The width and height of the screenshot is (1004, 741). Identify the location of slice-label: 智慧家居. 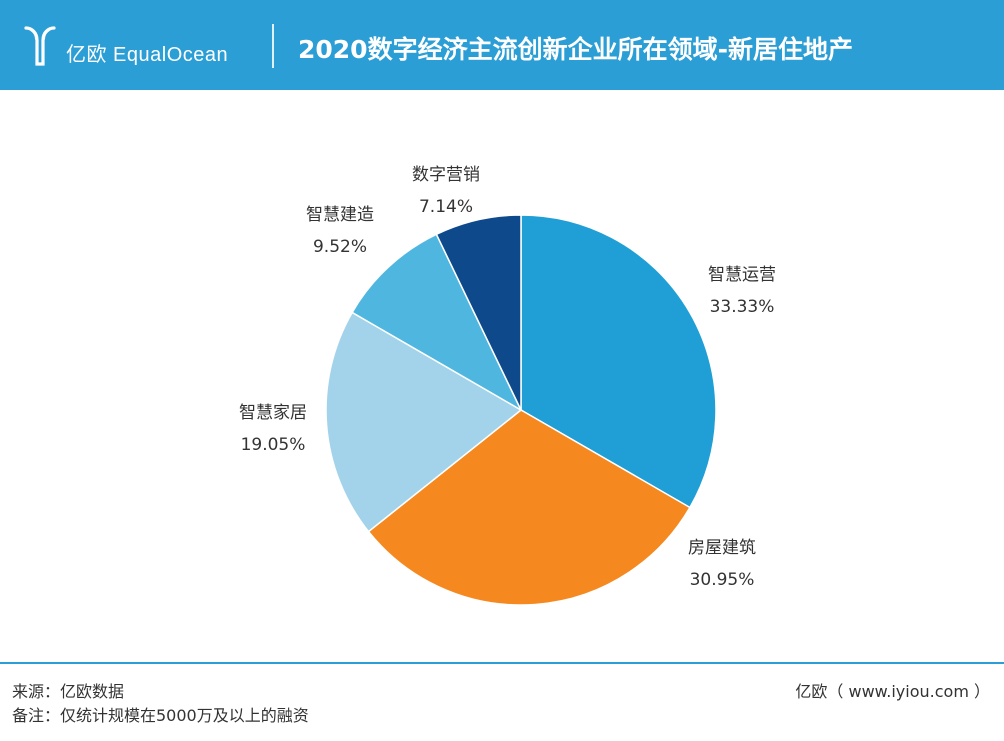
(273, 413).